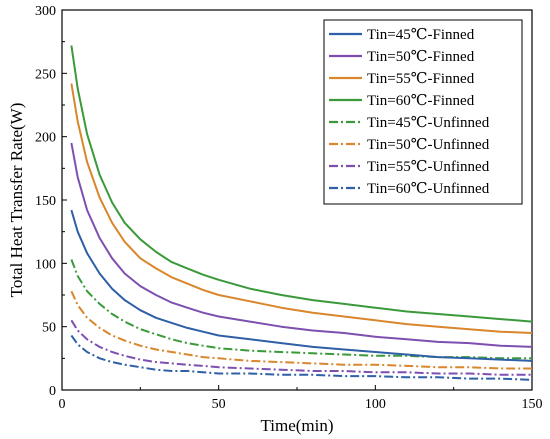  I want to click on y-tick-label: 100, so click(45, 264).